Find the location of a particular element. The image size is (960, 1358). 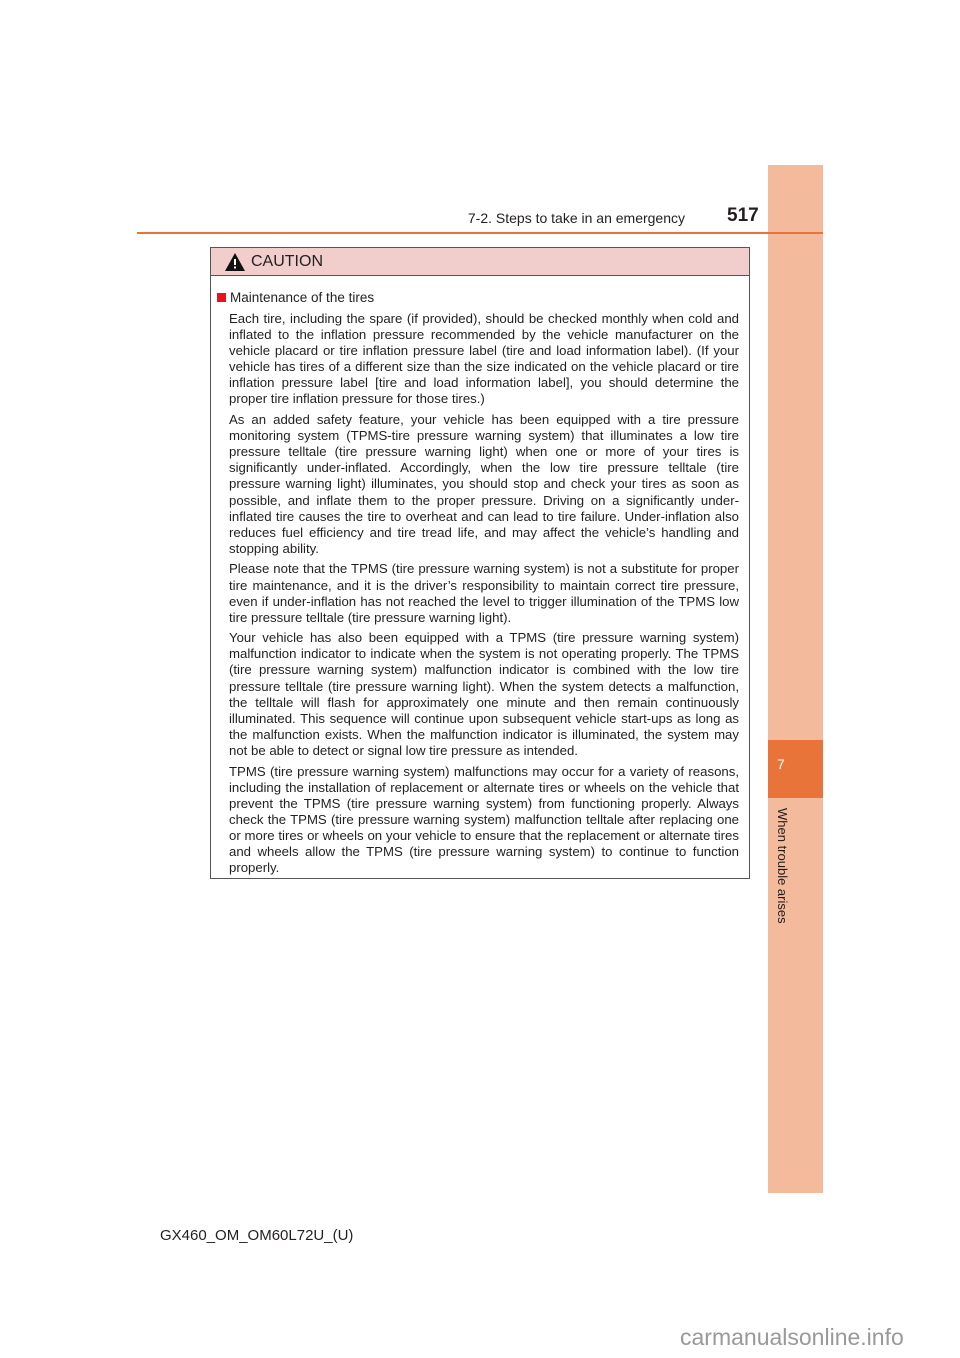

item-title-text: Maintenance of the tires is located at coordinates (302, 297).